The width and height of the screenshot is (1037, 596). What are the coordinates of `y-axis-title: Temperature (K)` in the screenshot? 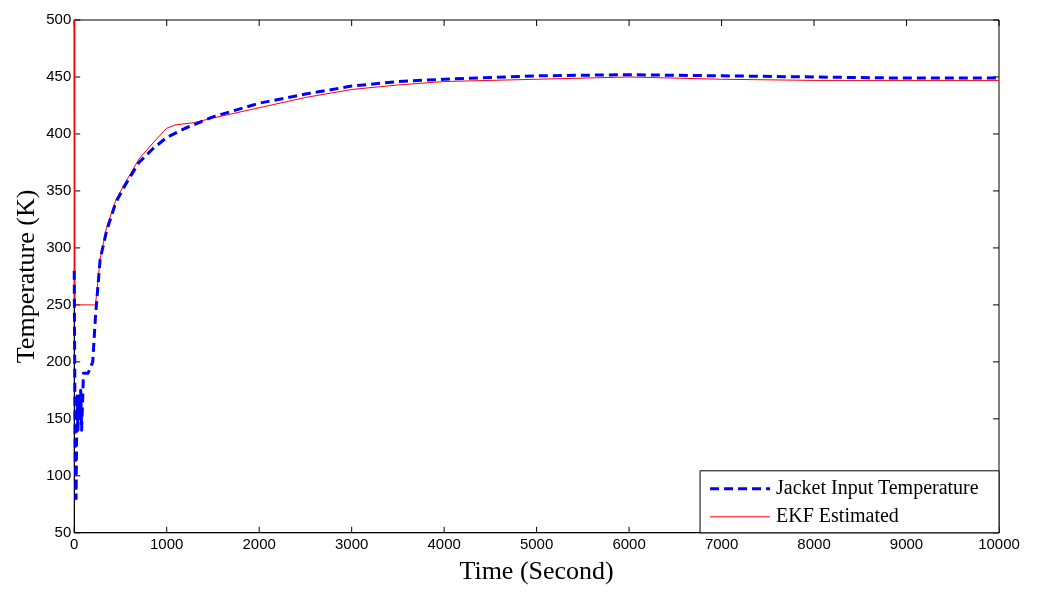 It's located at (26, 276).